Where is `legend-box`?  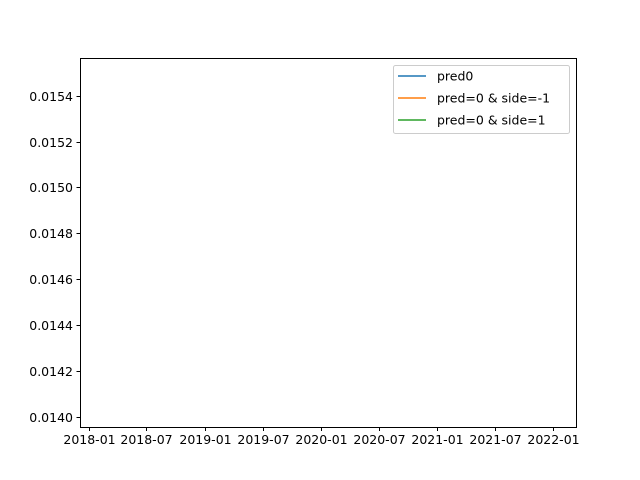
legend-box is located at coordinates (481, 99).